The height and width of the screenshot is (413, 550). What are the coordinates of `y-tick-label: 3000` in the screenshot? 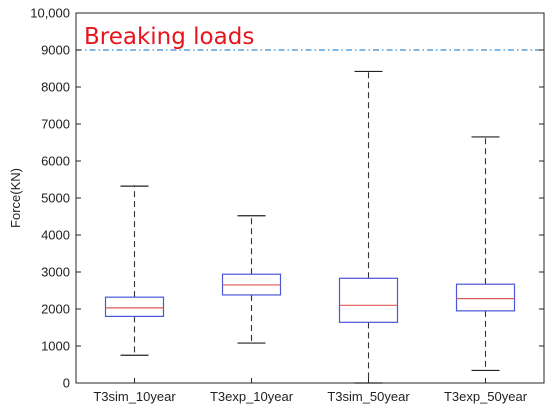 It's located at (55, 272).